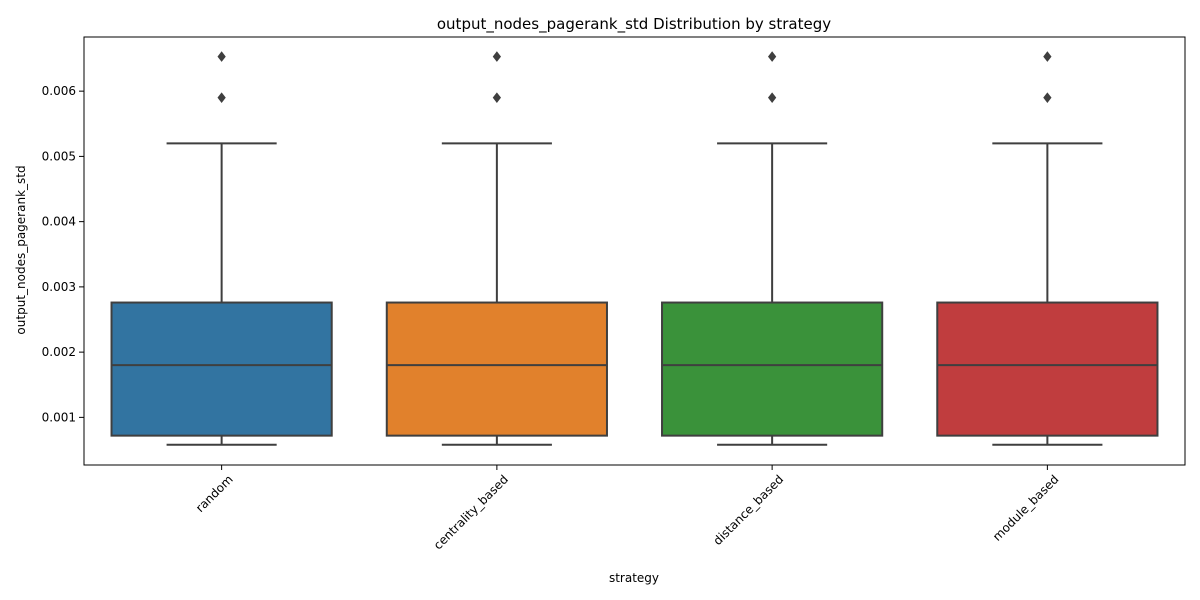 The height and width of the screenshot is (600, 1200). I want to click on y-tick-label: 0.003, so click(59, 287).